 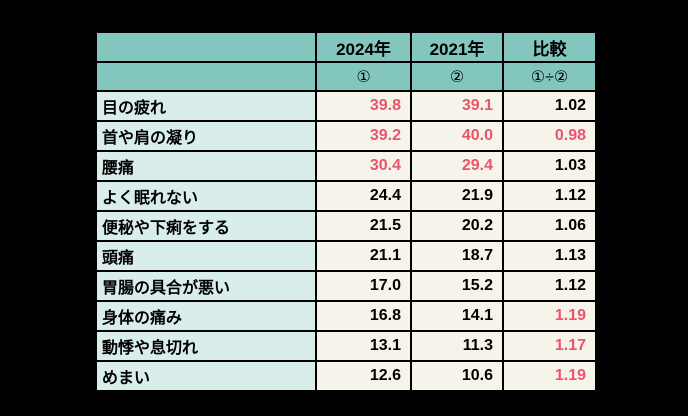 What do you see at coordinates (363, 166) in the screenshot?
I see `value-2024: 30.4` at bounding box center [363, 166].